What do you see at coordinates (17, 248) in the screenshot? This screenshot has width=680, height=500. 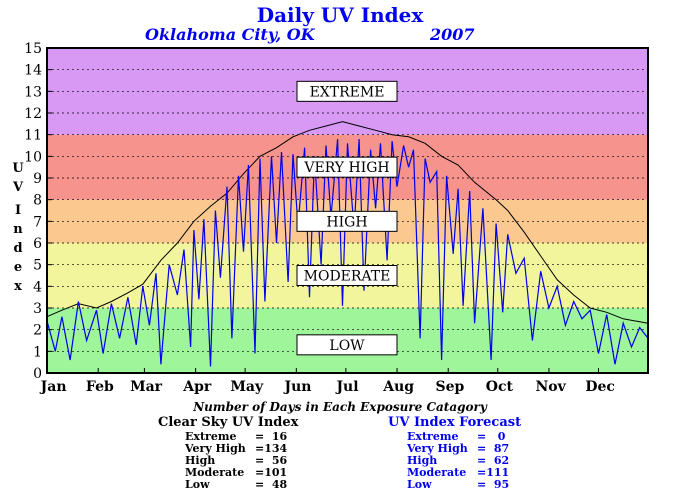 I see `y-axis-label-char: d` at bounding box center [17, 248].